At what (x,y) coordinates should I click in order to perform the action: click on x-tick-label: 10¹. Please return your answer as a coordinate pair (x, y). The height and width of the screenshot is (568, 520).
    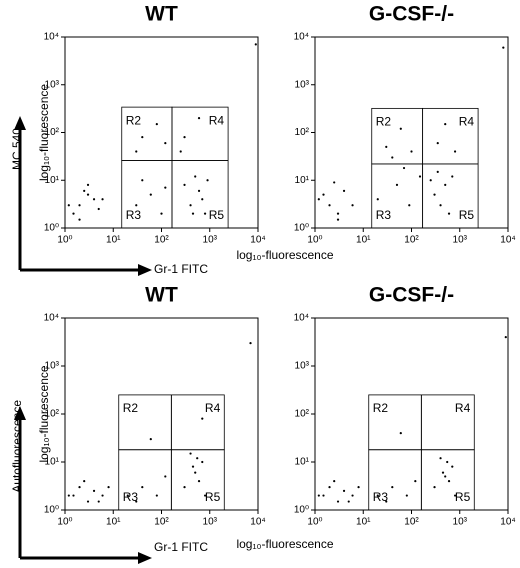
    Looking at the image, I should click on (363, 240).